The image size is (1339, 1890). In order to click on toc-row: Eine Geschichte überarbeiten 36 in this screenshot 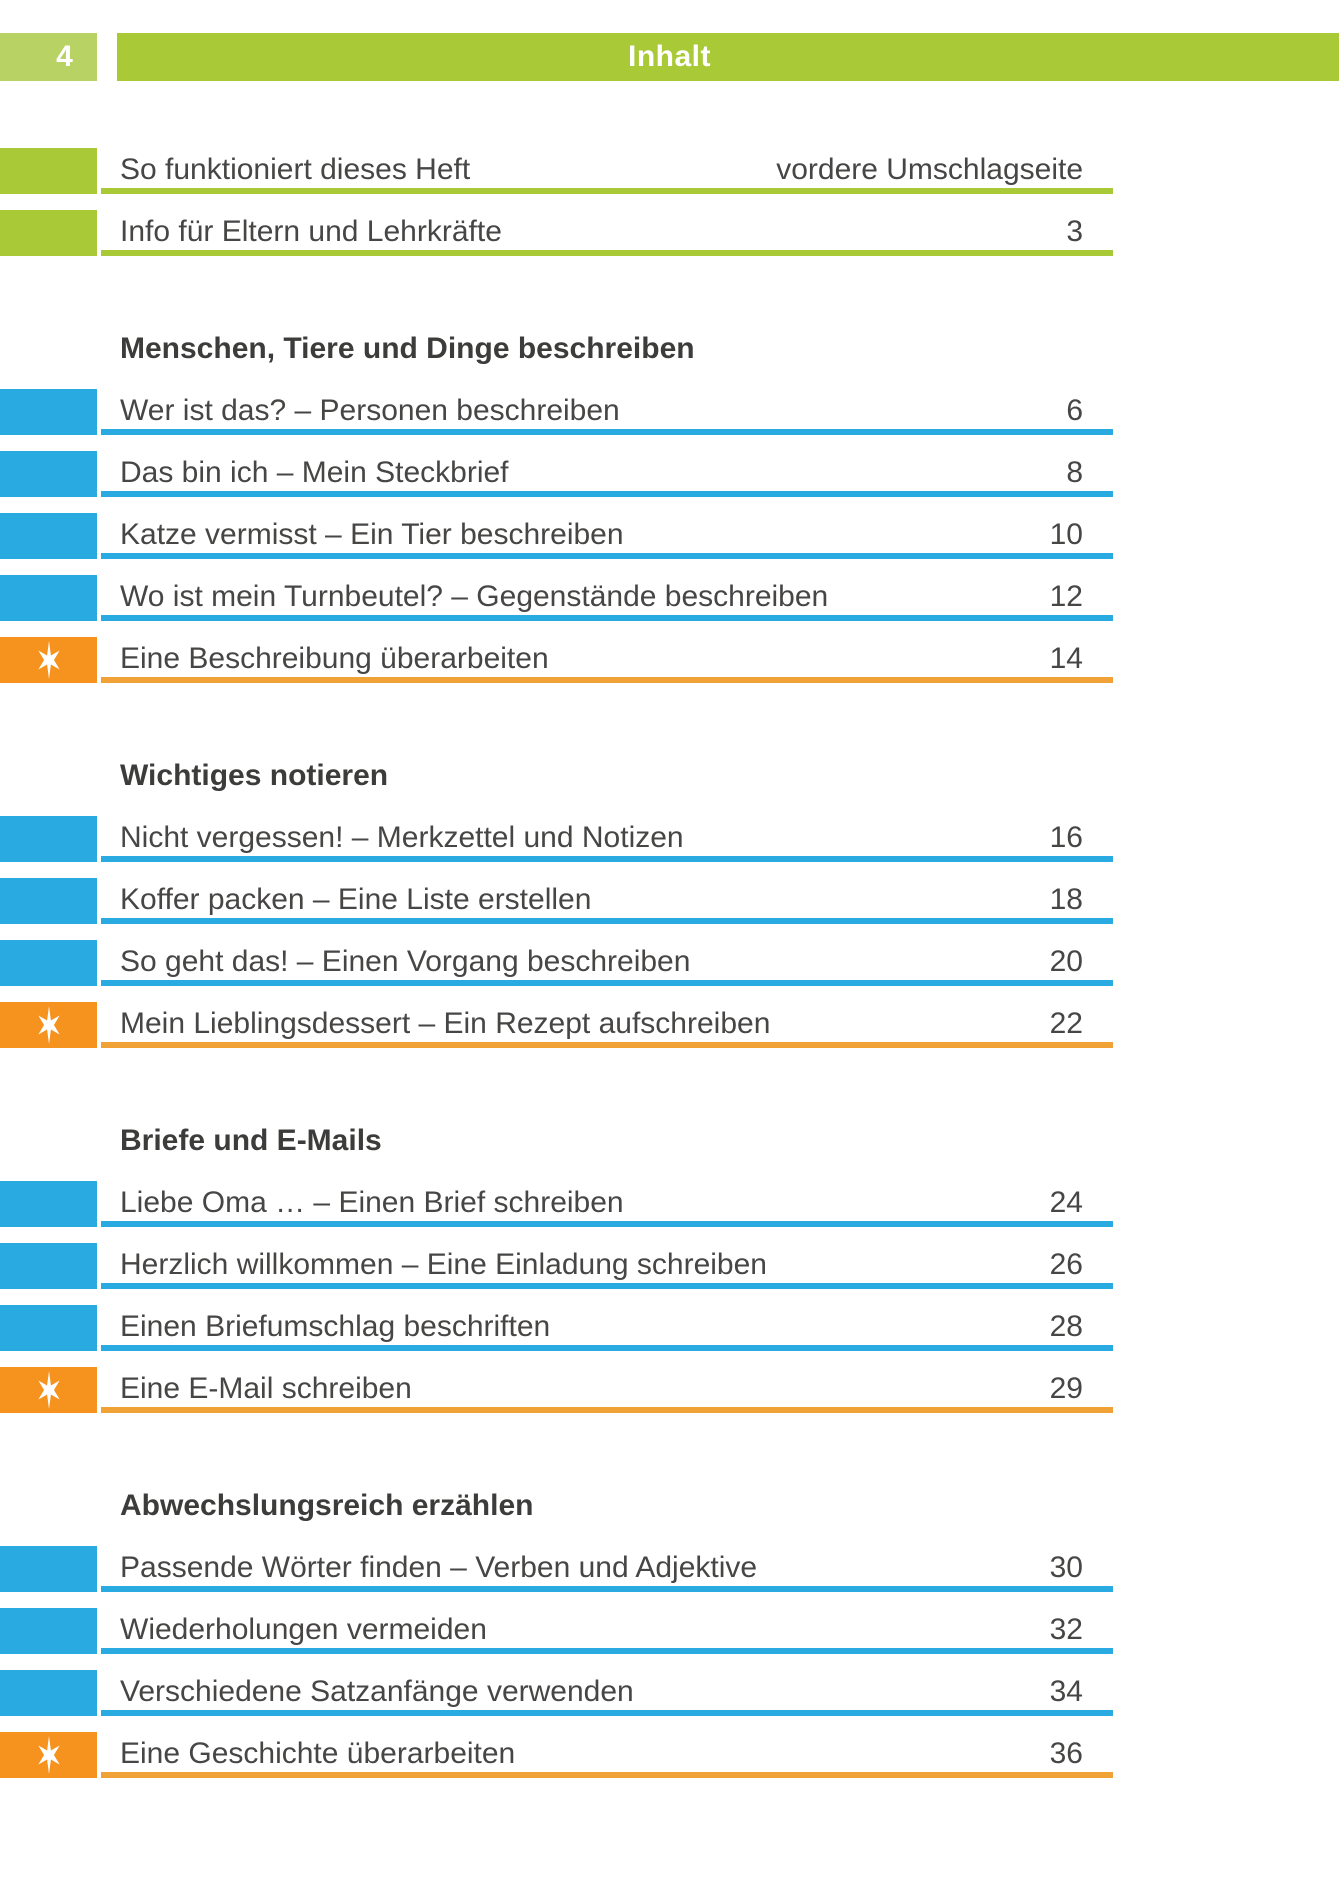, I will do `click(669, 1755)`.